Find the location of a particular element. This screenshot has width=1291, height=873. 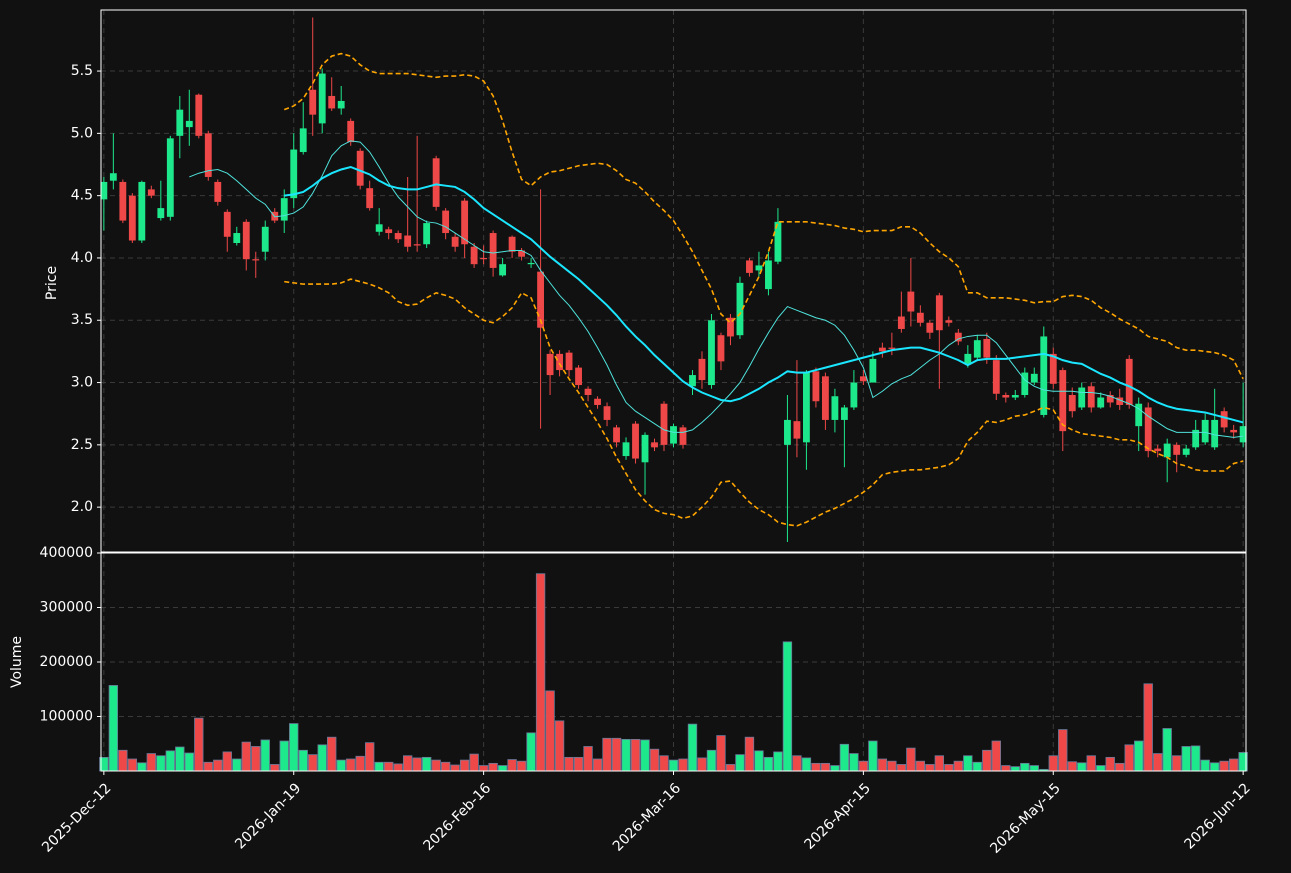

y-tick-label: 2.0 is located at coordinates (82, 507).